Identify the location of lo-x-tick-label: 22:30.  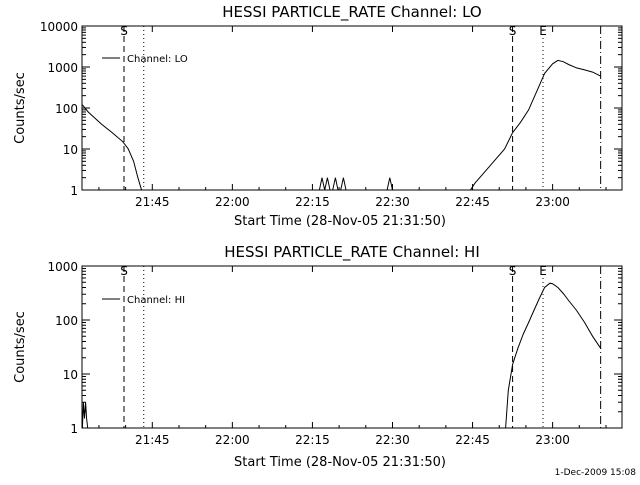
(392, 202).